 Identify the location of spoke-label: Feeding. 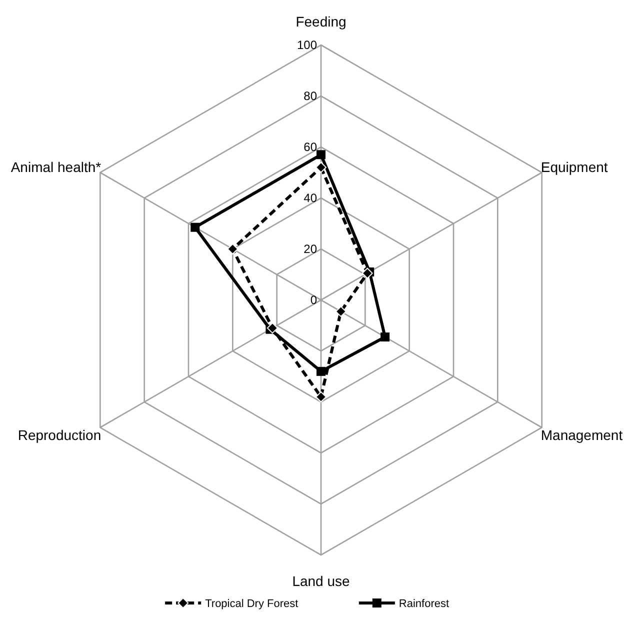
(321, 21).